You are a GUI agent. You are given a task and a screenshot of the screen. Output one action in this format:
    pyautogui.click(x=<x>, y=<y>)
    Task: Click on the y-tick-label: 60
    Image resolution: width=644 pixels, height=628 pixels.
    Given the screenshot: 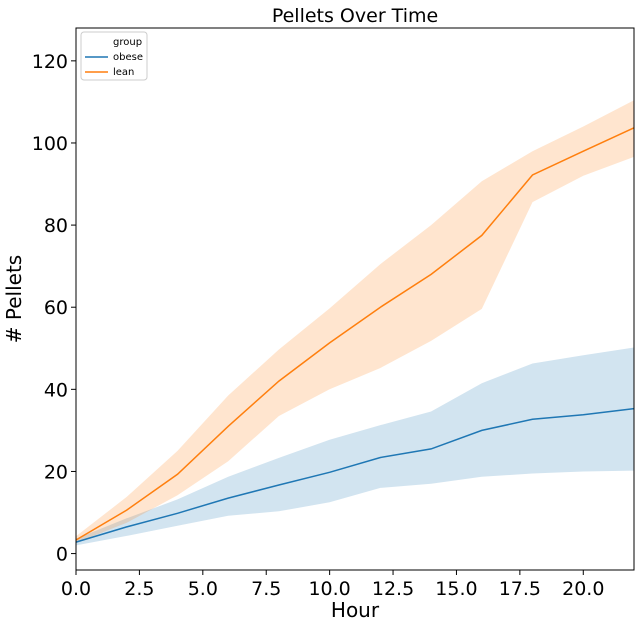 What is the action you would take?
    pyautogui.click(x=56, y=308)
    